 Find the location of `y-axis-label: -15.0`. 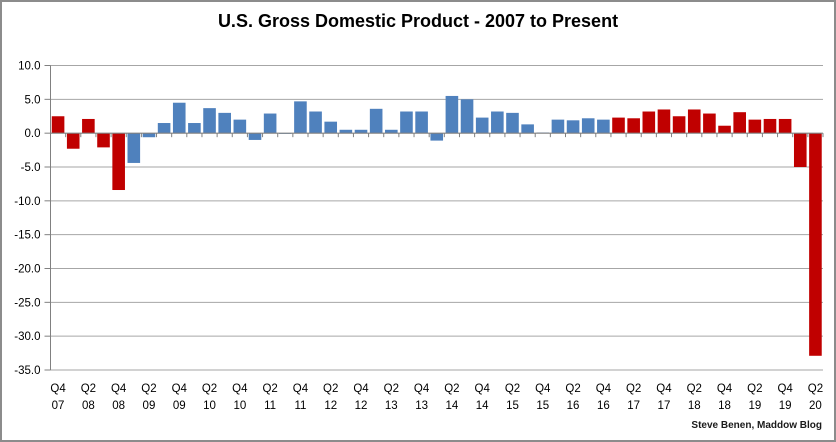

y-axis-label: -15.0 is located at coordinates (27, 236).